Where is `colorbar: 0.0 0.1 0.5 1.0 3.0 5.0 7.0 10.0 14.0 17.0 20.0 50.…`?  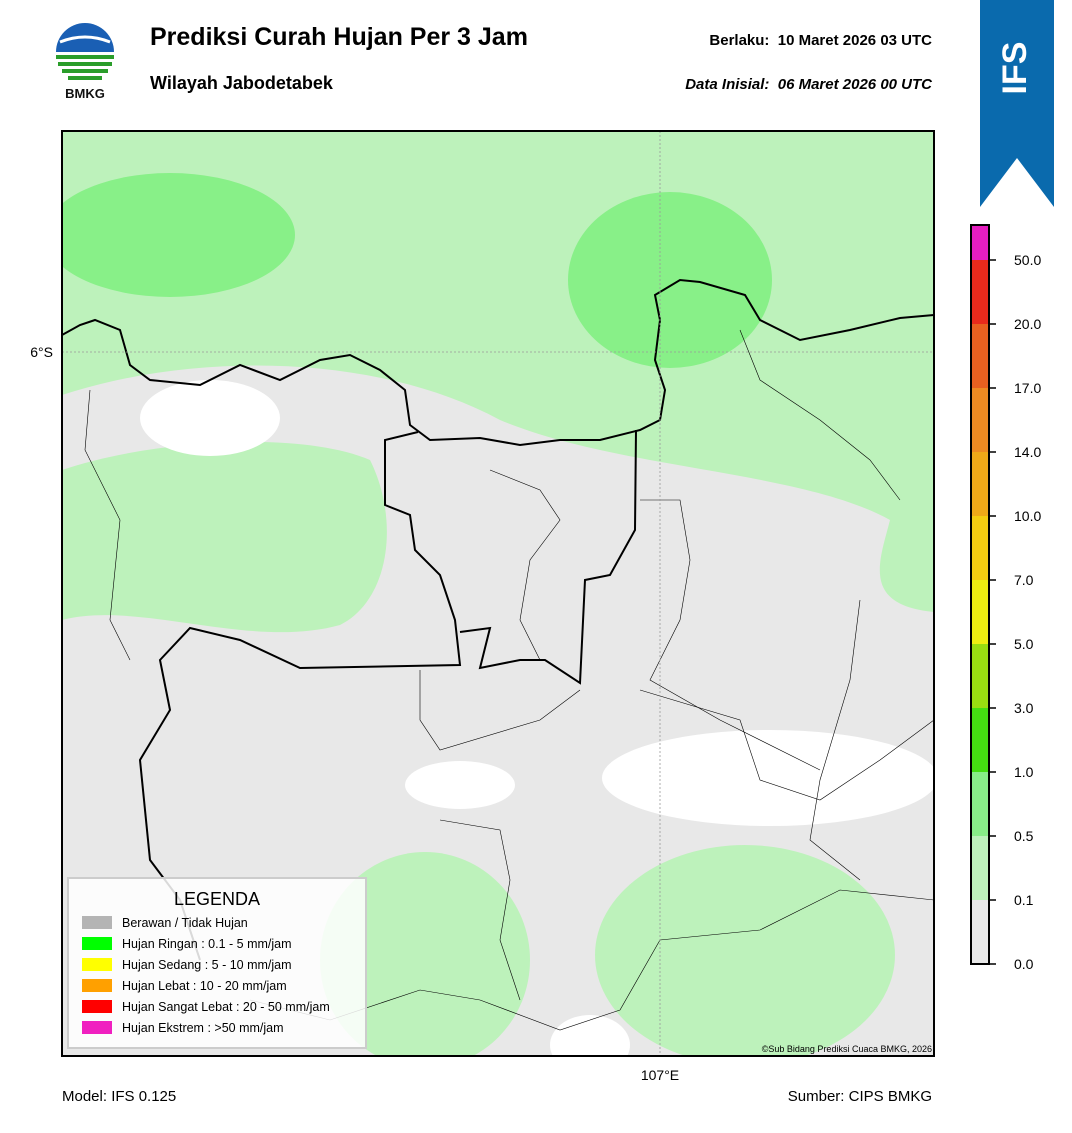 colorbar: 0.0 0.1 0.5 1.0 3.0 5.0 7.0 10.0 14.0 17.0 20.0 50.… is located at coordinates (1005, 598).